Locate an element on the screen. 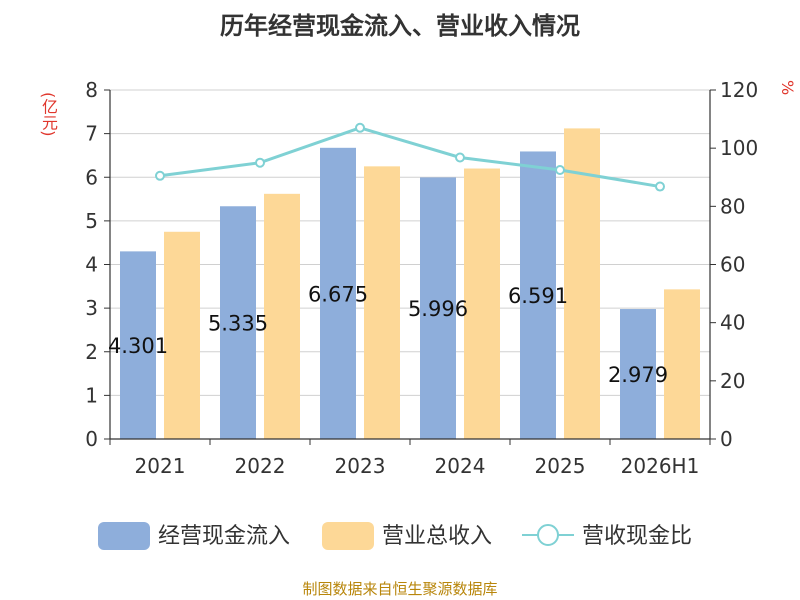 This screenshot has height=600, width=800. bar-value-label: 5.335 is located at coordinates (238, 324).